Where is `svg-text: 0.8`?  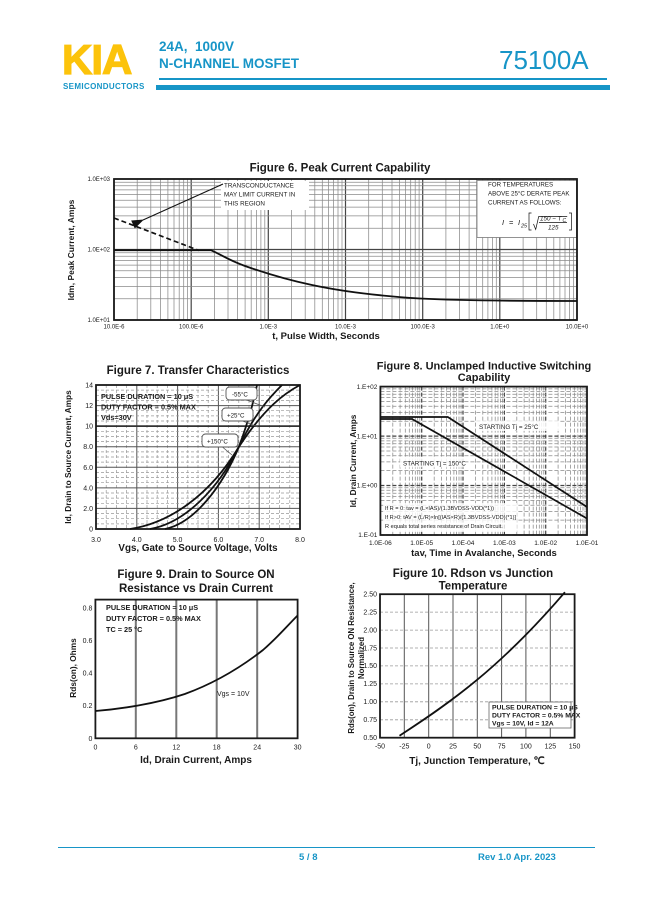 svg-text: 0.8 is located at coordinates (88, 608).